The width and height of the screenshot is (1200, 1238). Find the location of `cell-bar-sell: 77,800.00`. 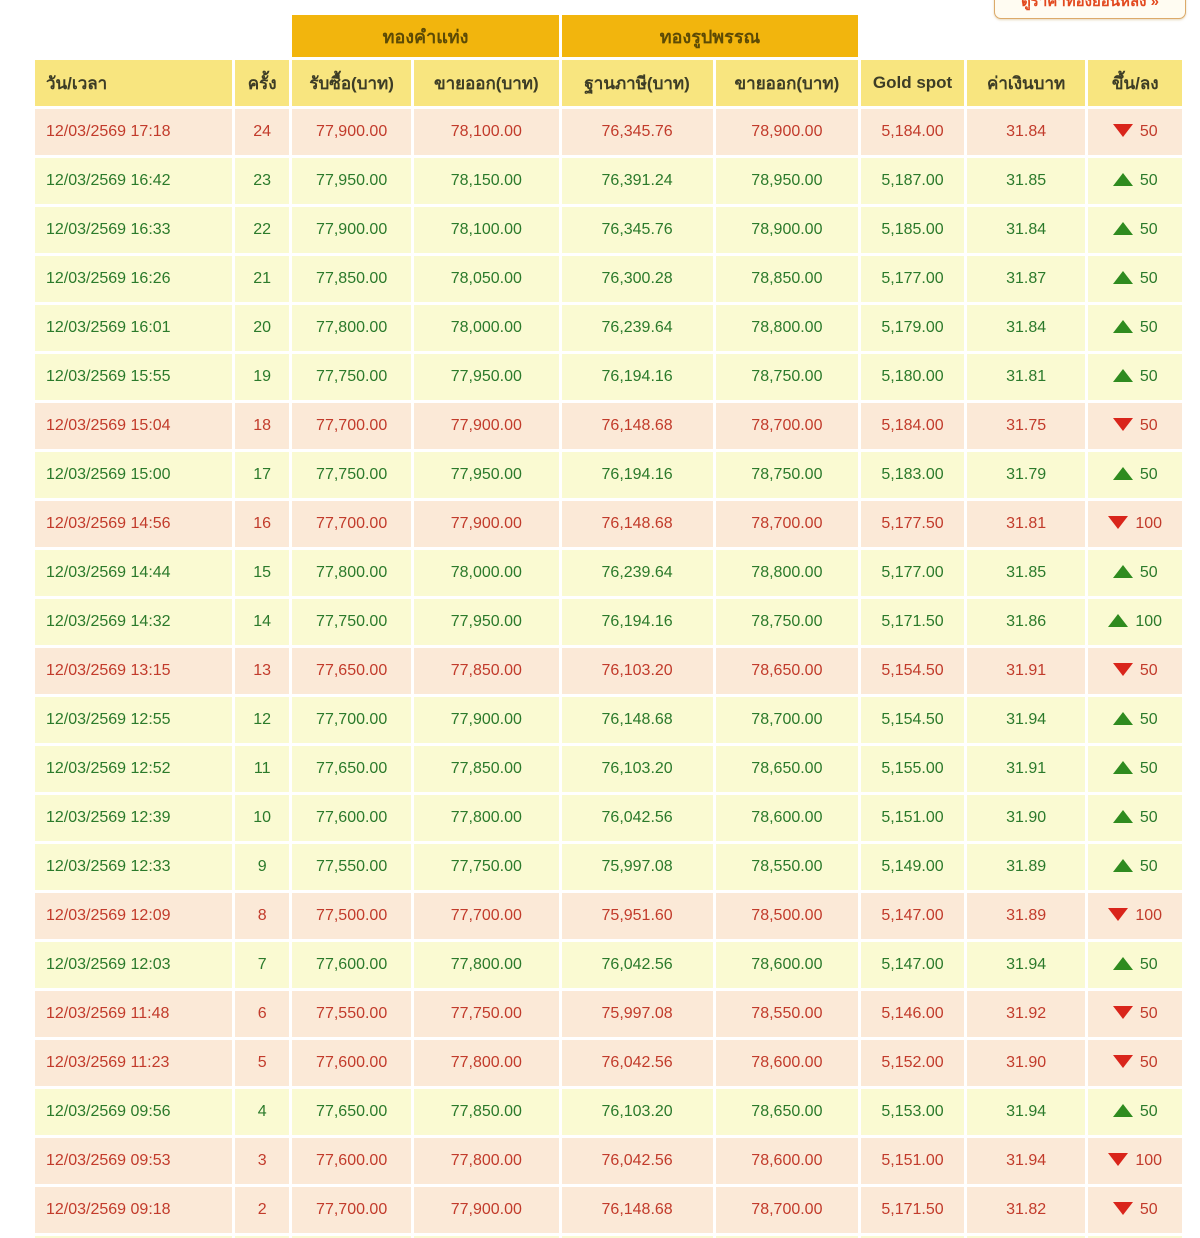

cell-bar-sell: 77,800.00 is located at coordinates (486, 965).